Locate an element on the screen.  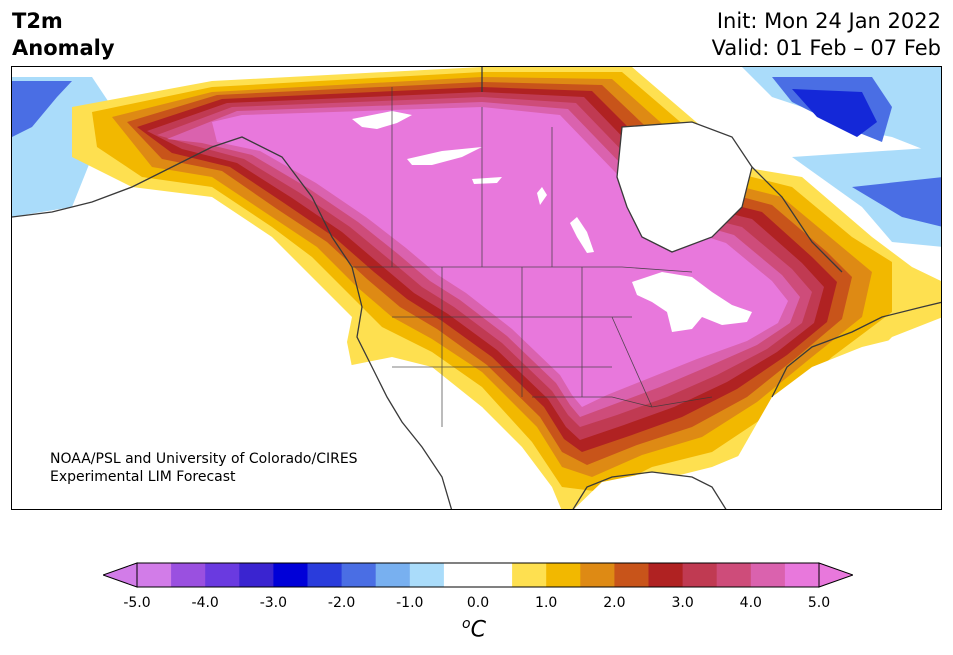
greenland-coldest is located at coordinates (834, 113).